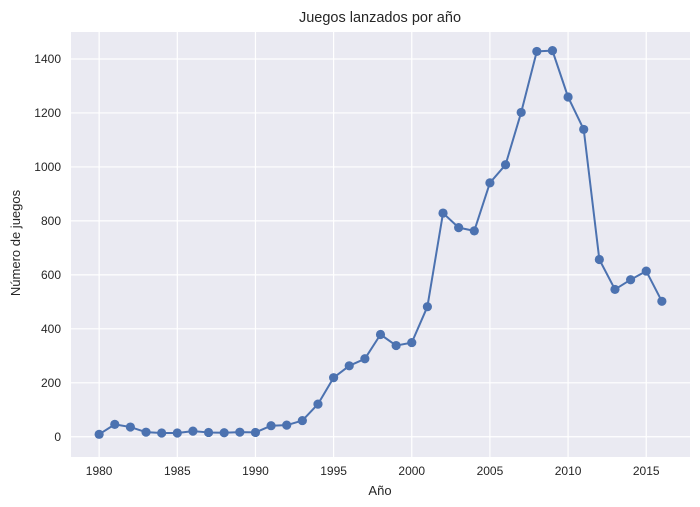  Describe the element at coordinates (51, 329) in the screenshot. I see `y-tick-label: 400` at that location.